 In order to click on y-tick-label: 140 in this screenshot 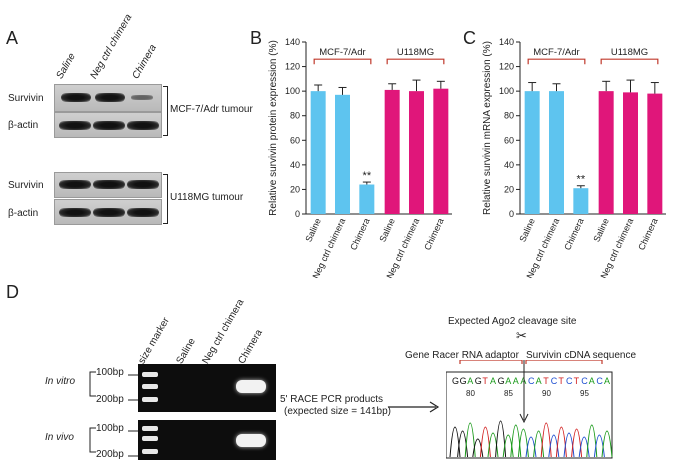, I will do `click(292, 42)`.